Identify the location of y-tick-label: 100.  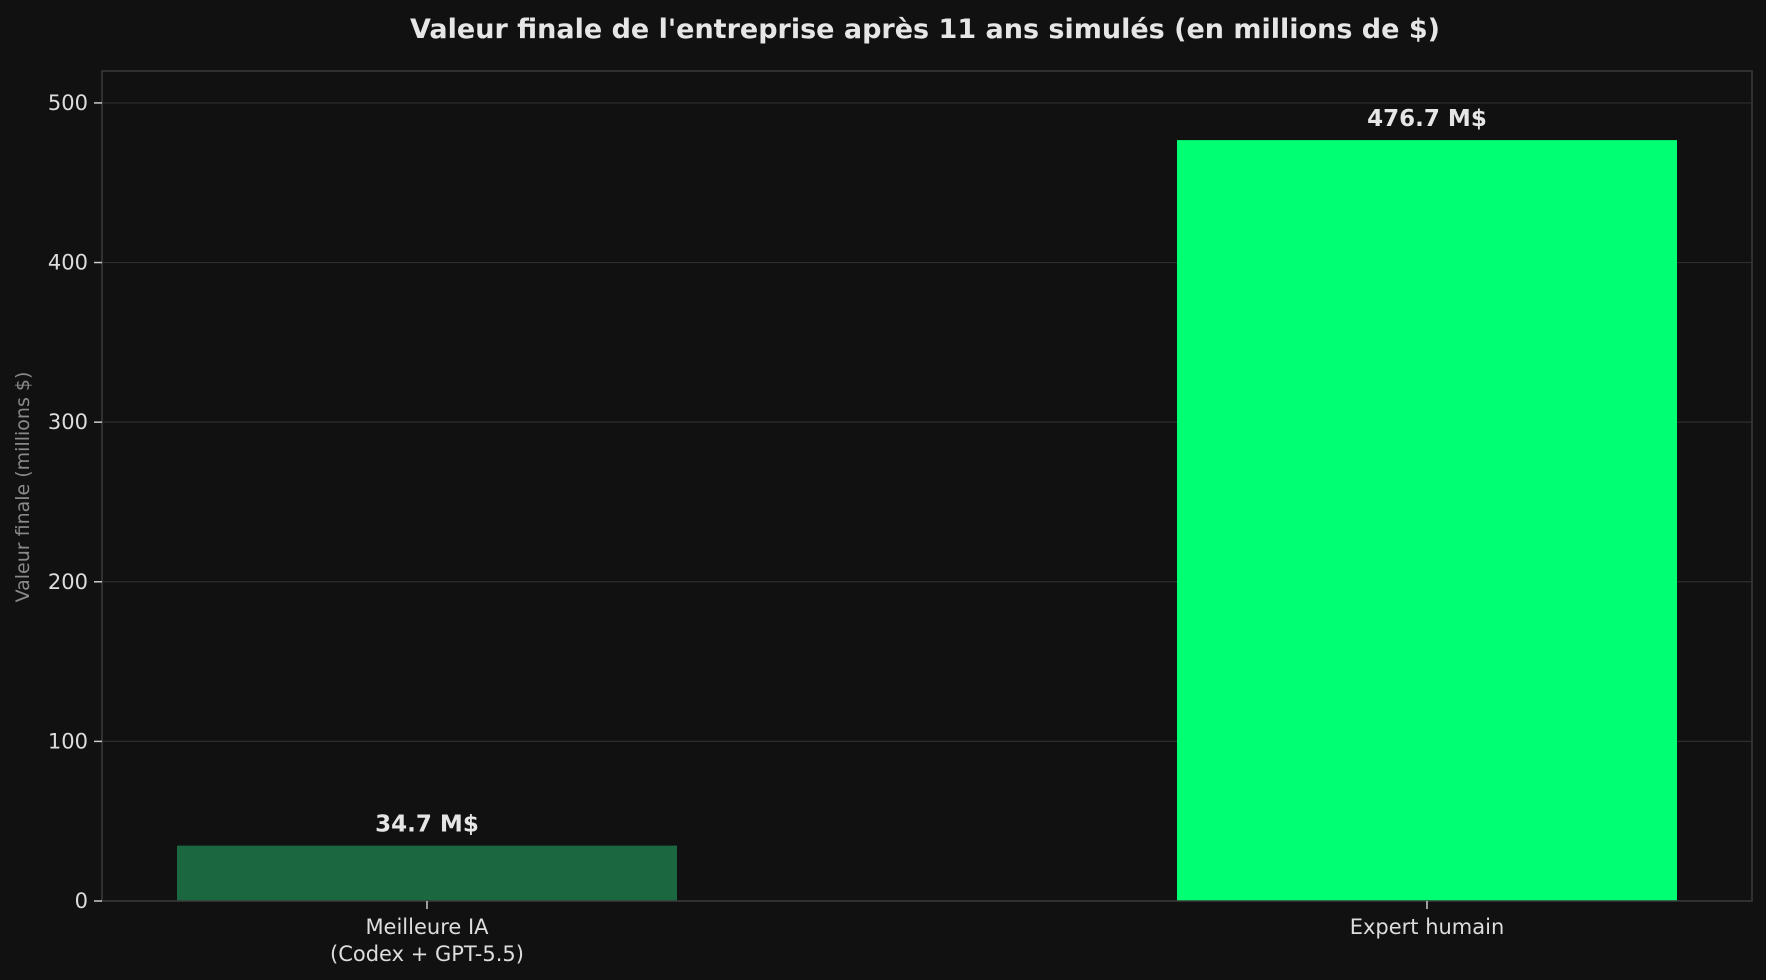
(68, 741).